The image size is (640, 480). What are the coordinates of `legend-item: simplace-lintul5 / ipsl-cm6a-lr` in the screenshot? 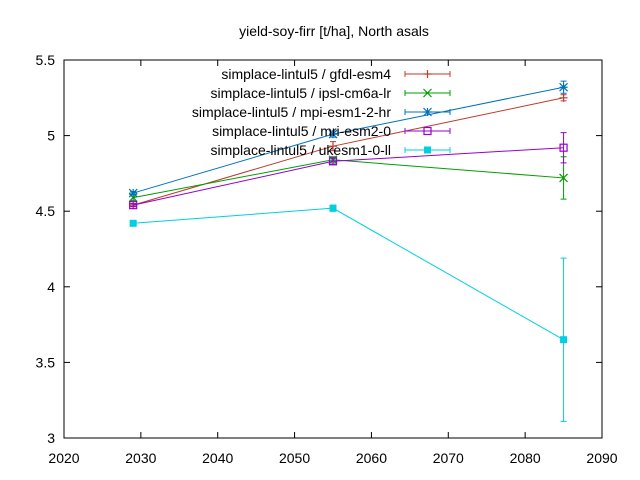 It's located at (331, 93).